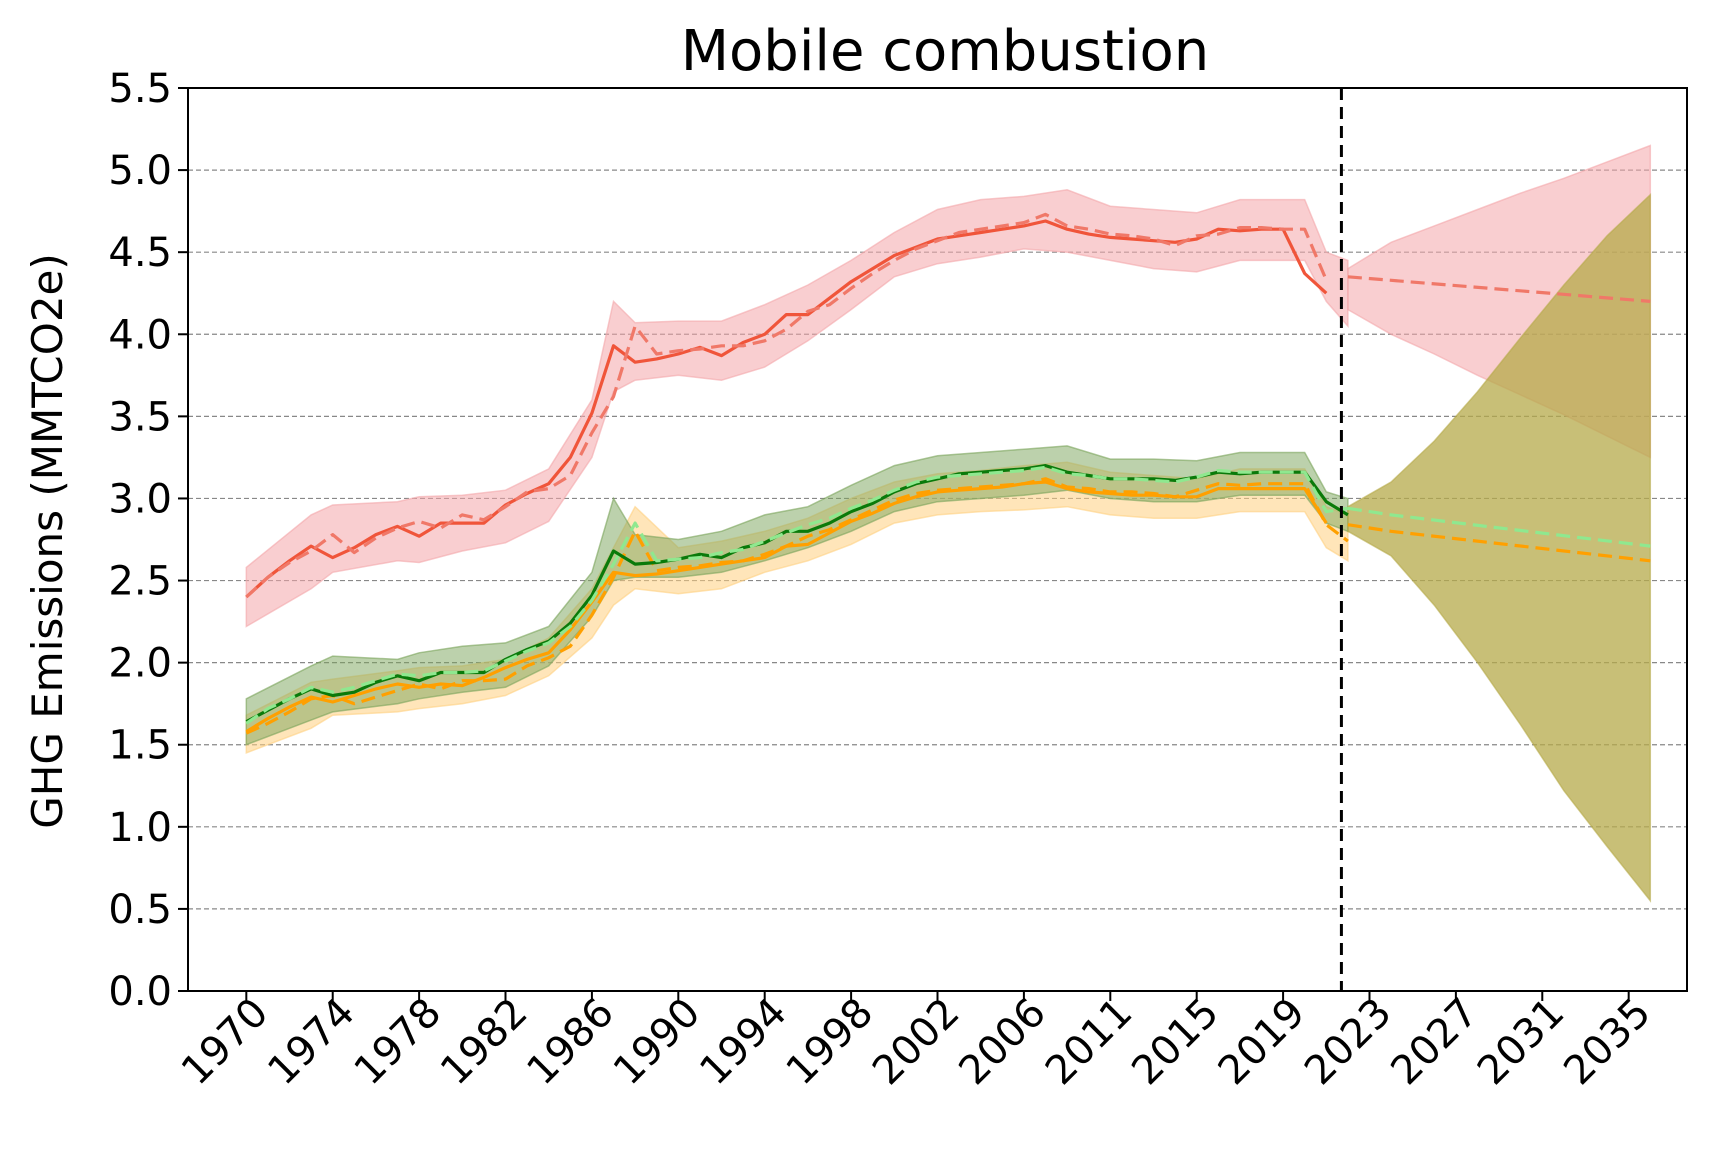 Image resolution: width=1718 pixels, height=1160 pixels. I want to click on x-tick-label: 1970, so click(225, 1042).